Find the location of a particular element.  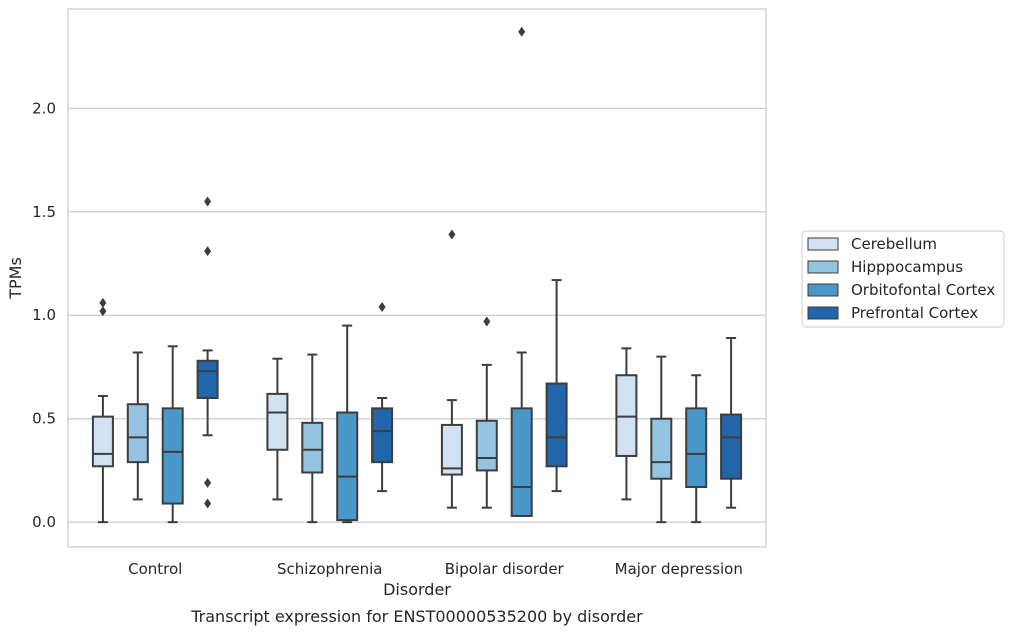

legend-entry: Hipppocampus is located at coordinates (907, 267).